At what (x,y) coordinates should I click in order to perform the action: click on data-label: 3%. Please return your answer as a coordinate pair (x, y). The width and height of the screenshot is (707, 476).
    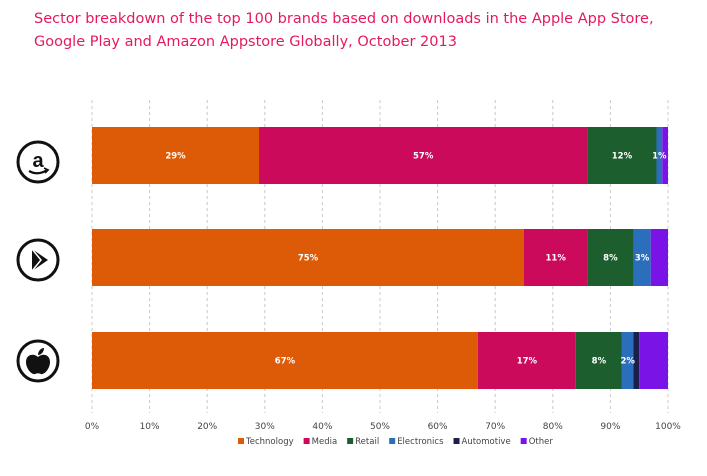
    Looking at the image, I should click on (642, 259).